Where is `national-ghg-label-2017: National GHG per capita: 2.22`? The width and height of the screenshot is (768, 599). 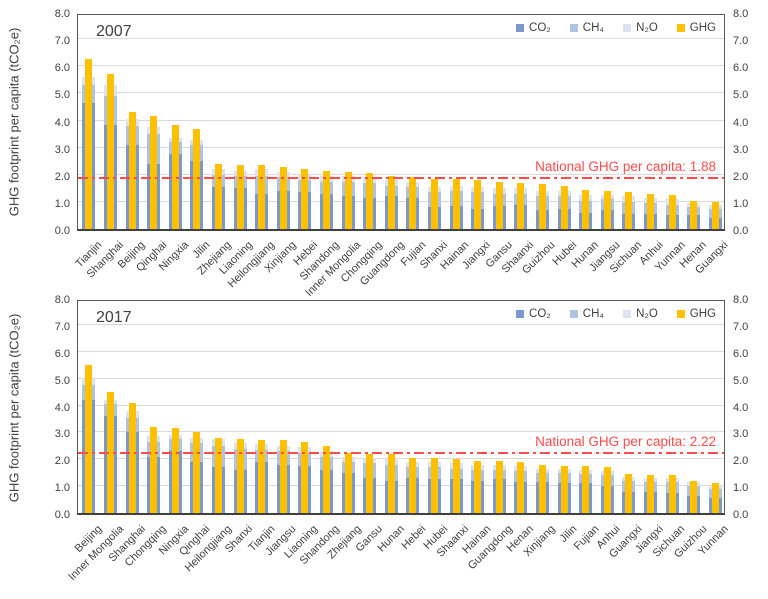
national-ghg-label-2017: National GHG per capita: 2.22 is located at coordinates (625, 442).